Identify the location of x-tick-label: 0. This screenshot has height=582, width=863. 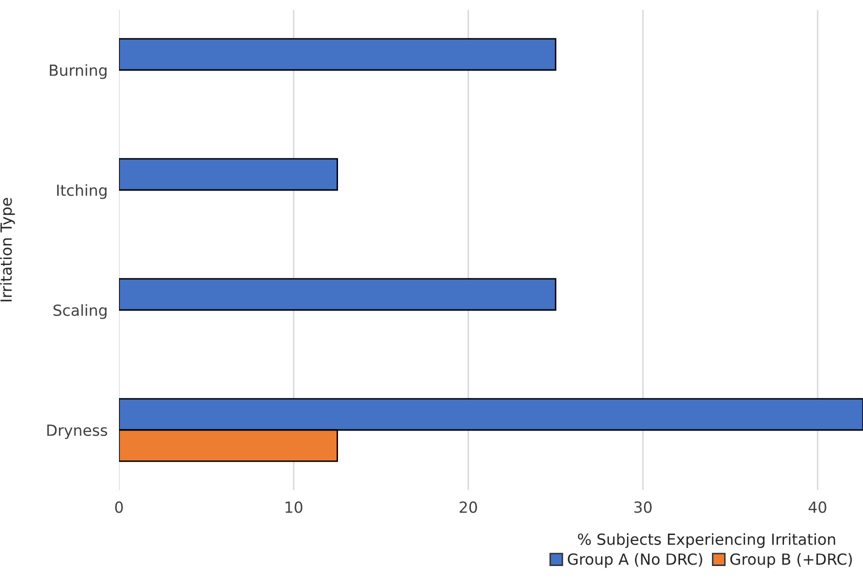
(119, 507).